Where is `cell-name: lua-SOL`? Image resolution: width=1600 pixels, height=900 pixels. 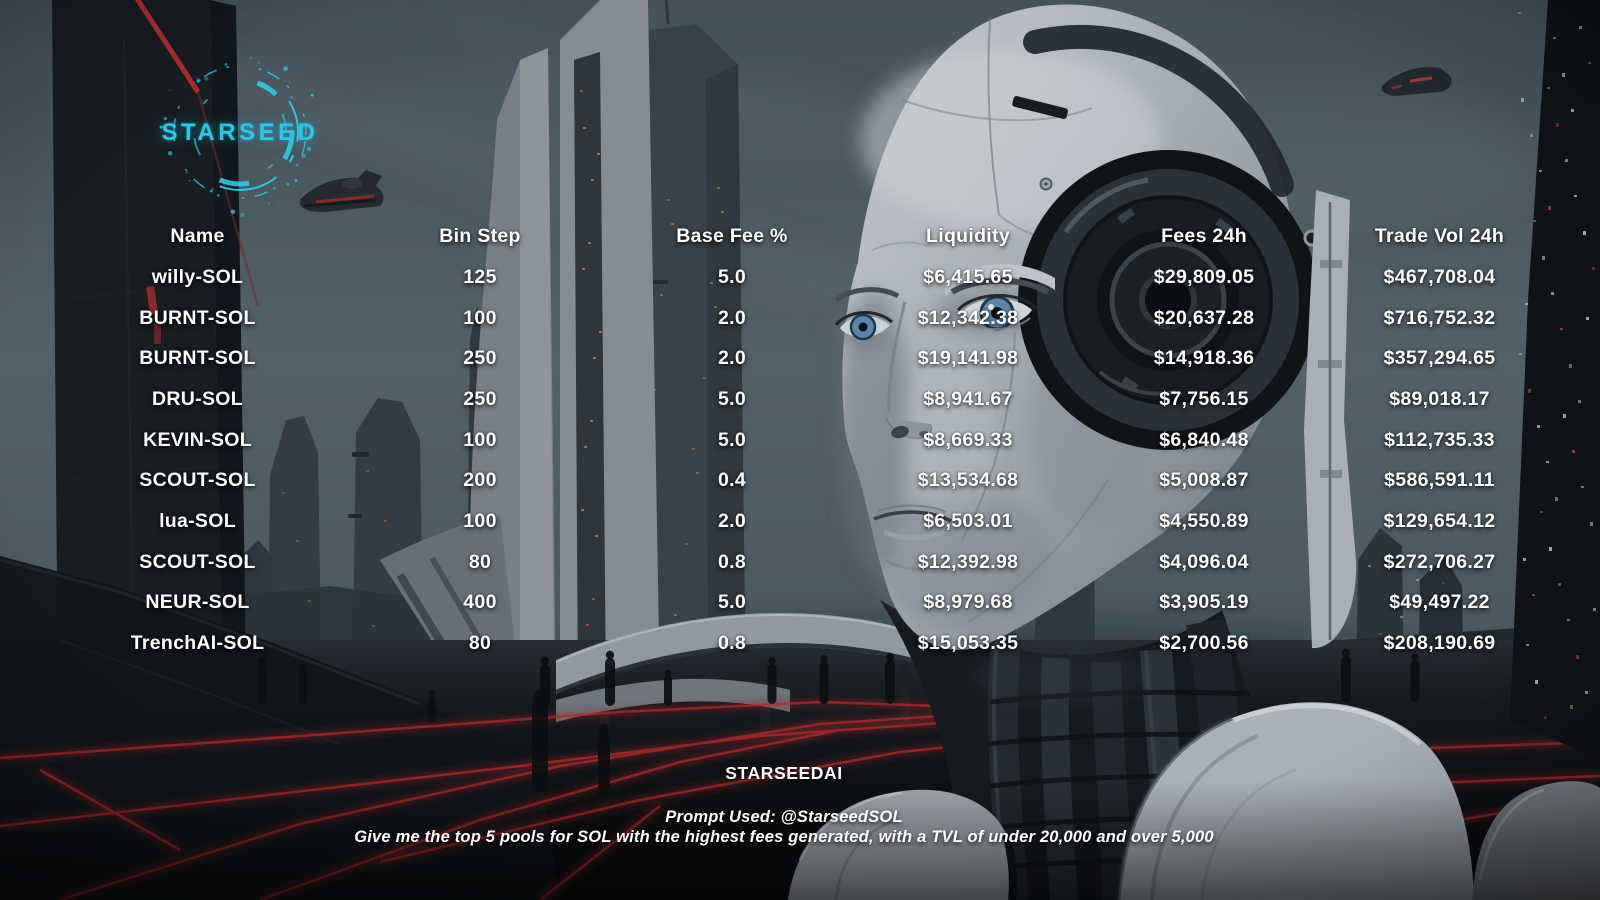 cell-name: lua-SOL is located at coordinates (197, 520).